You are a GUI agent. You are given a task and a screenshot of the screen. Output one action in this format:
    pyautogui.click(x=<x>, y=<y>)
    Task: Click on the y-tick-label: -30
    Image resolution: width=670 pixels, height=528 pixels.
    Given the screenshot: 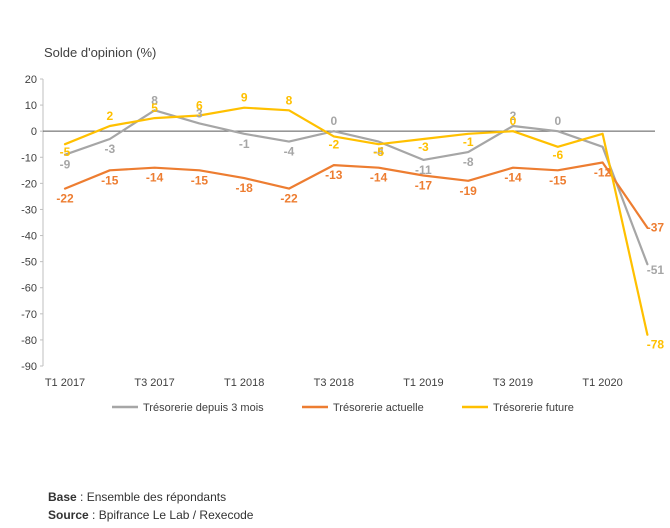 What is the action you would take?
    pyautogui.click(x=29, y=210)
    